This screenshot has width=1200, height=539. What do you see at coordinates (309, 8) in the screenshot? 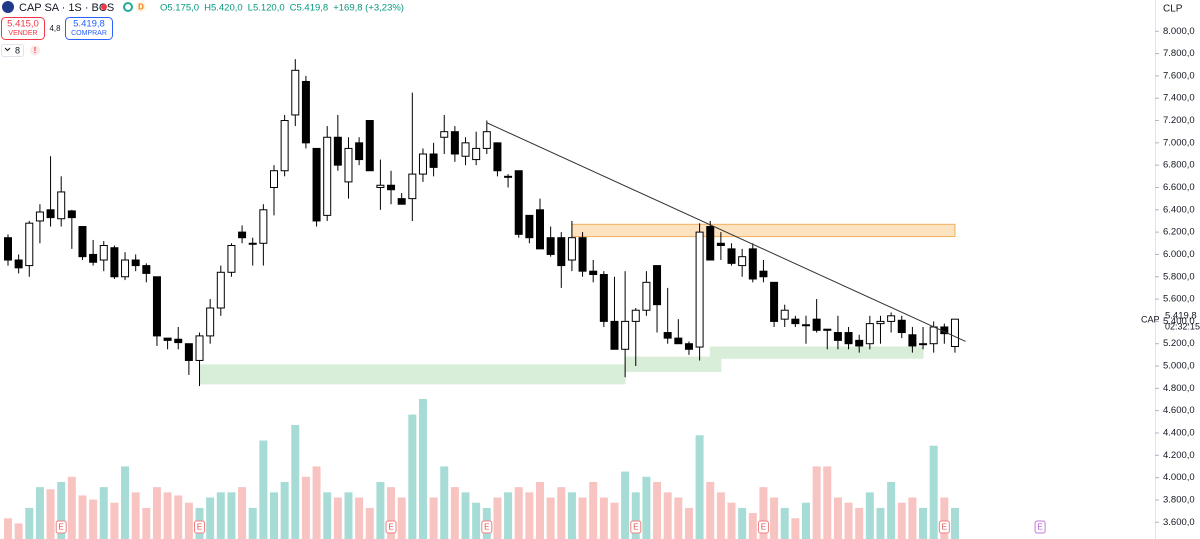
I see `ohlc-value: C5.419,8` at bounding box center [309, 8].